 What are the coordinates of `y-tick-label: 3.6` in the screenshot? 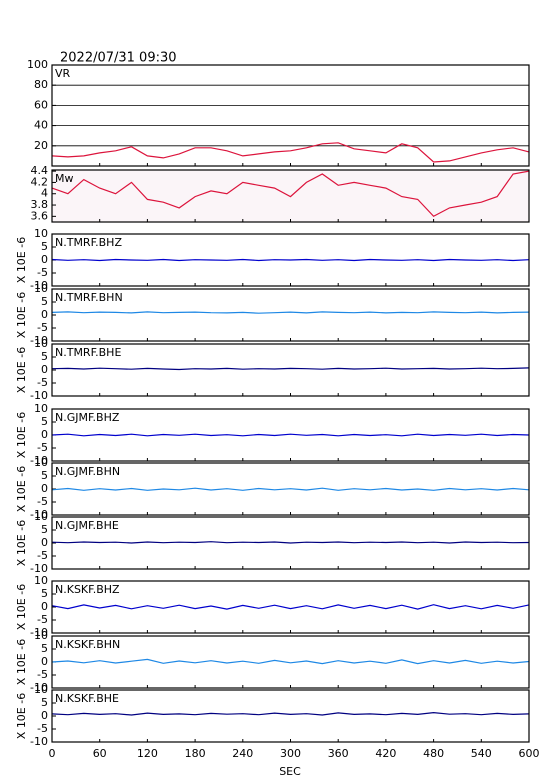 It's located at (40, 215).